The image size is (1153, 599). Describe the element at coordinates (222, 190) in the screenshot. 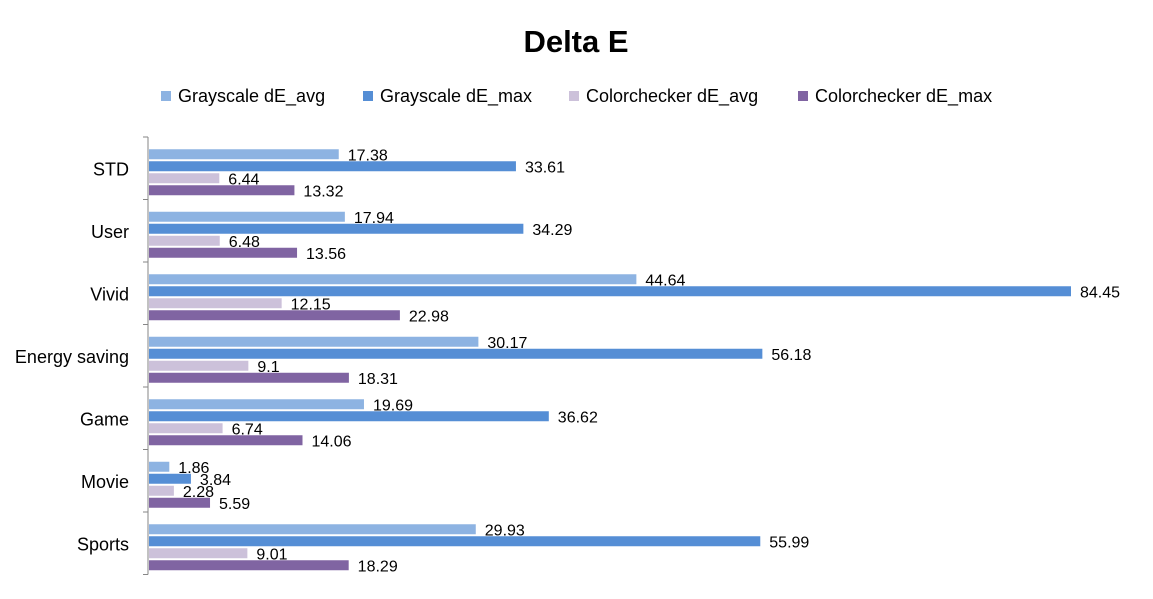

I see `bar-std-colorchecker-de-max` at that location.